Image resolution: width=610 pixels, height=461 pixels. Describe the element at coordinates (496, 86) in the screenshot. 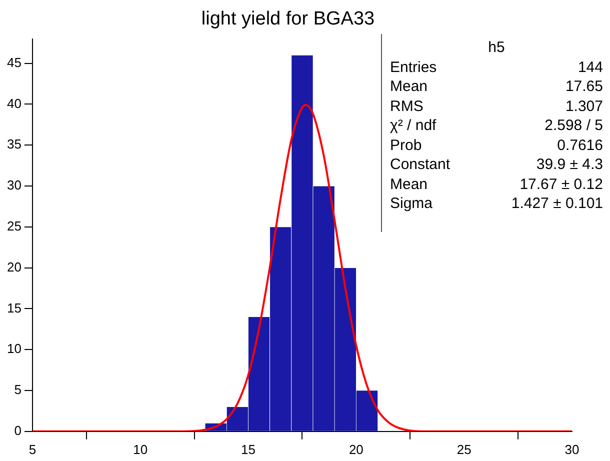

I see `text: Mean 17.65` at that location.